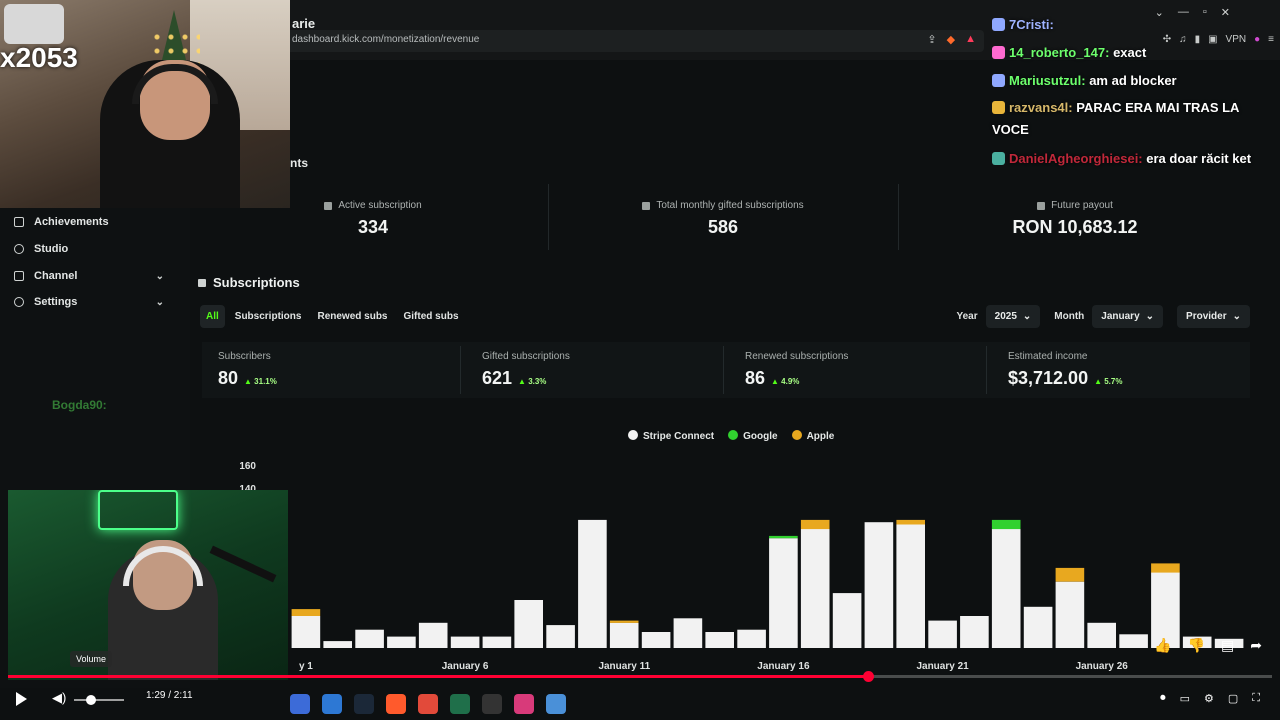 This screenshot has height=720, width=1280. I want to click on month-select: January ⌄, so click(1128, 316).